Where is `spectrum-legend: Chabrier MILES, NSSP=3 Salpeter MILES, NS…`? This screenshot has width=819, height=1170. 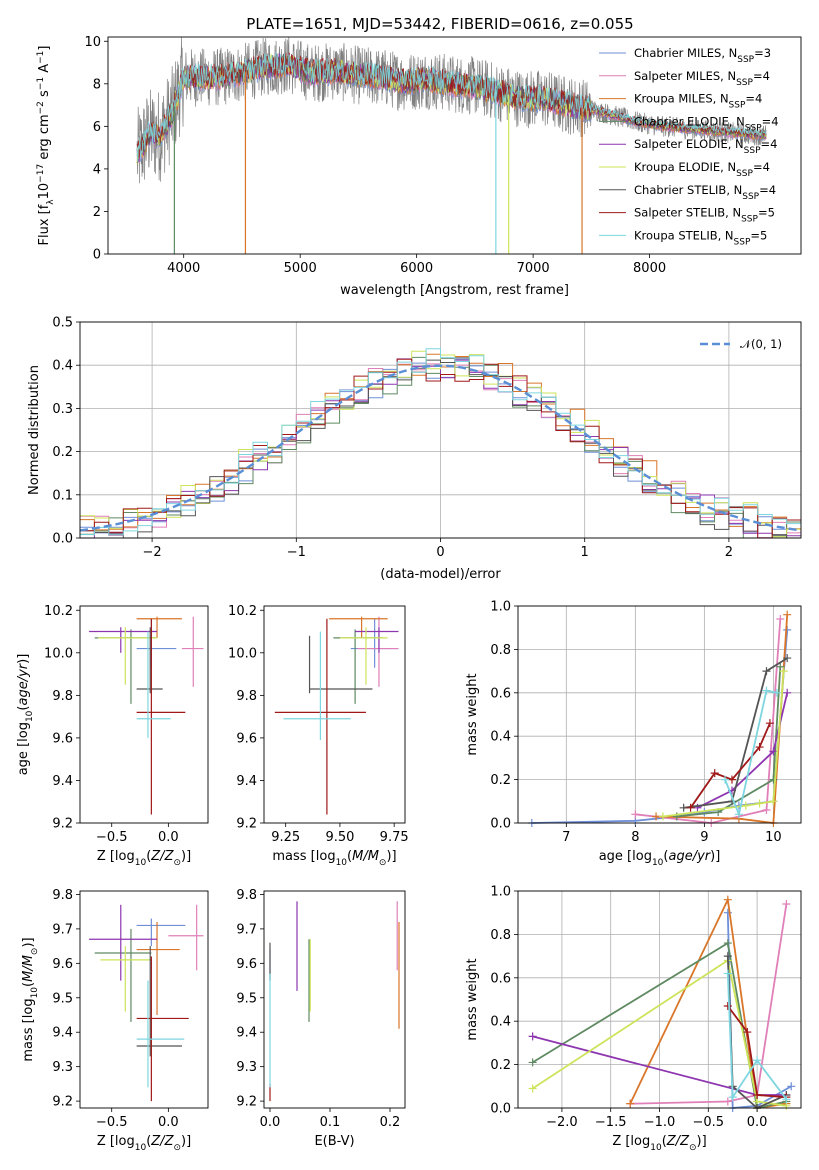 spectrum-legend: Chabrier MILES, NSSP=3 Salpeter MILES, NS… is located at coordinates (689, 146).